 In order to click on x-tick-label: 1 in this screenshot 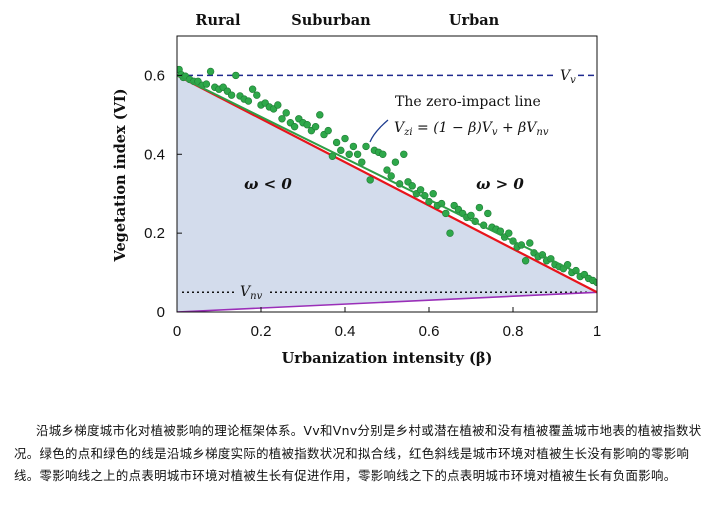, I will do `click(597, 331)`.